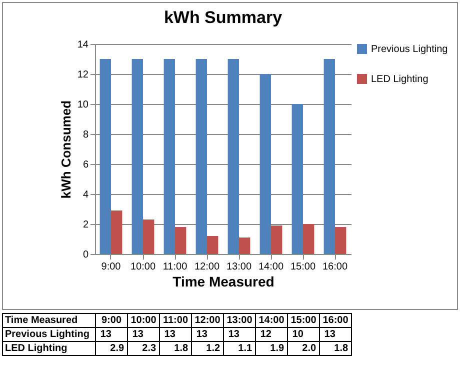  I want to click on x-tick-label: 13:00, so click(239, 267).